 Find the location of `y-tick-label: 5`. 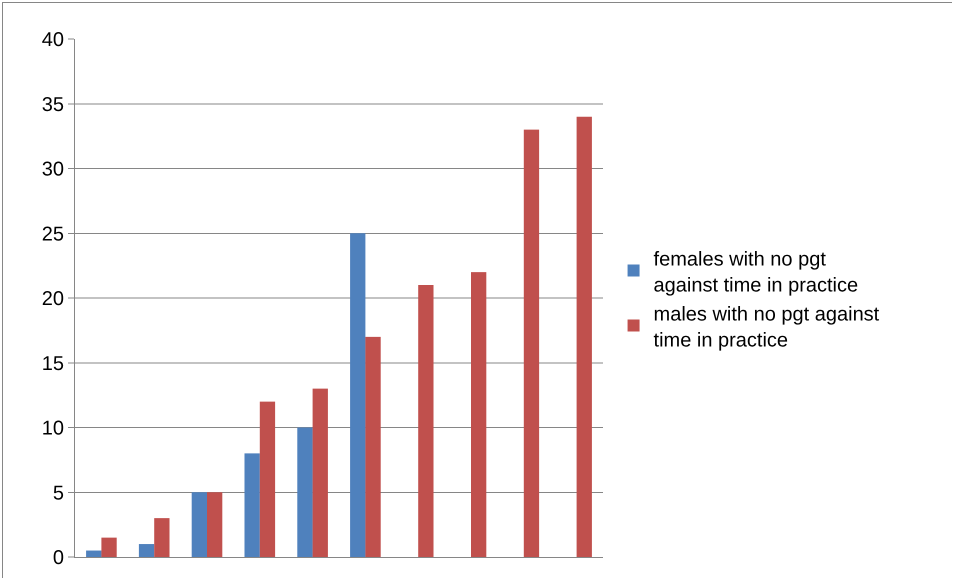

y-tick-label: 5 is located at coordinates (58, 493).